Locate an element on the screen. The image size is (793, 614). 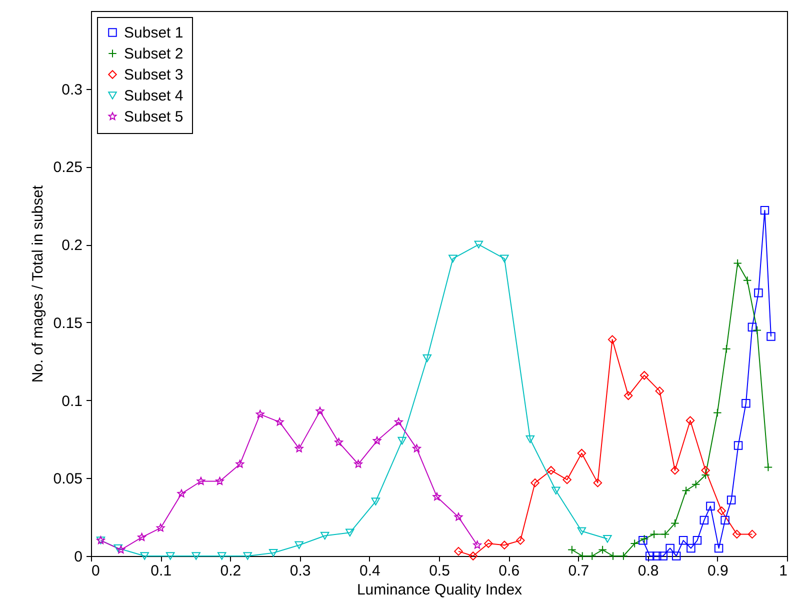
y-tick-label: 0.05 is located at coordinates (67, 479).